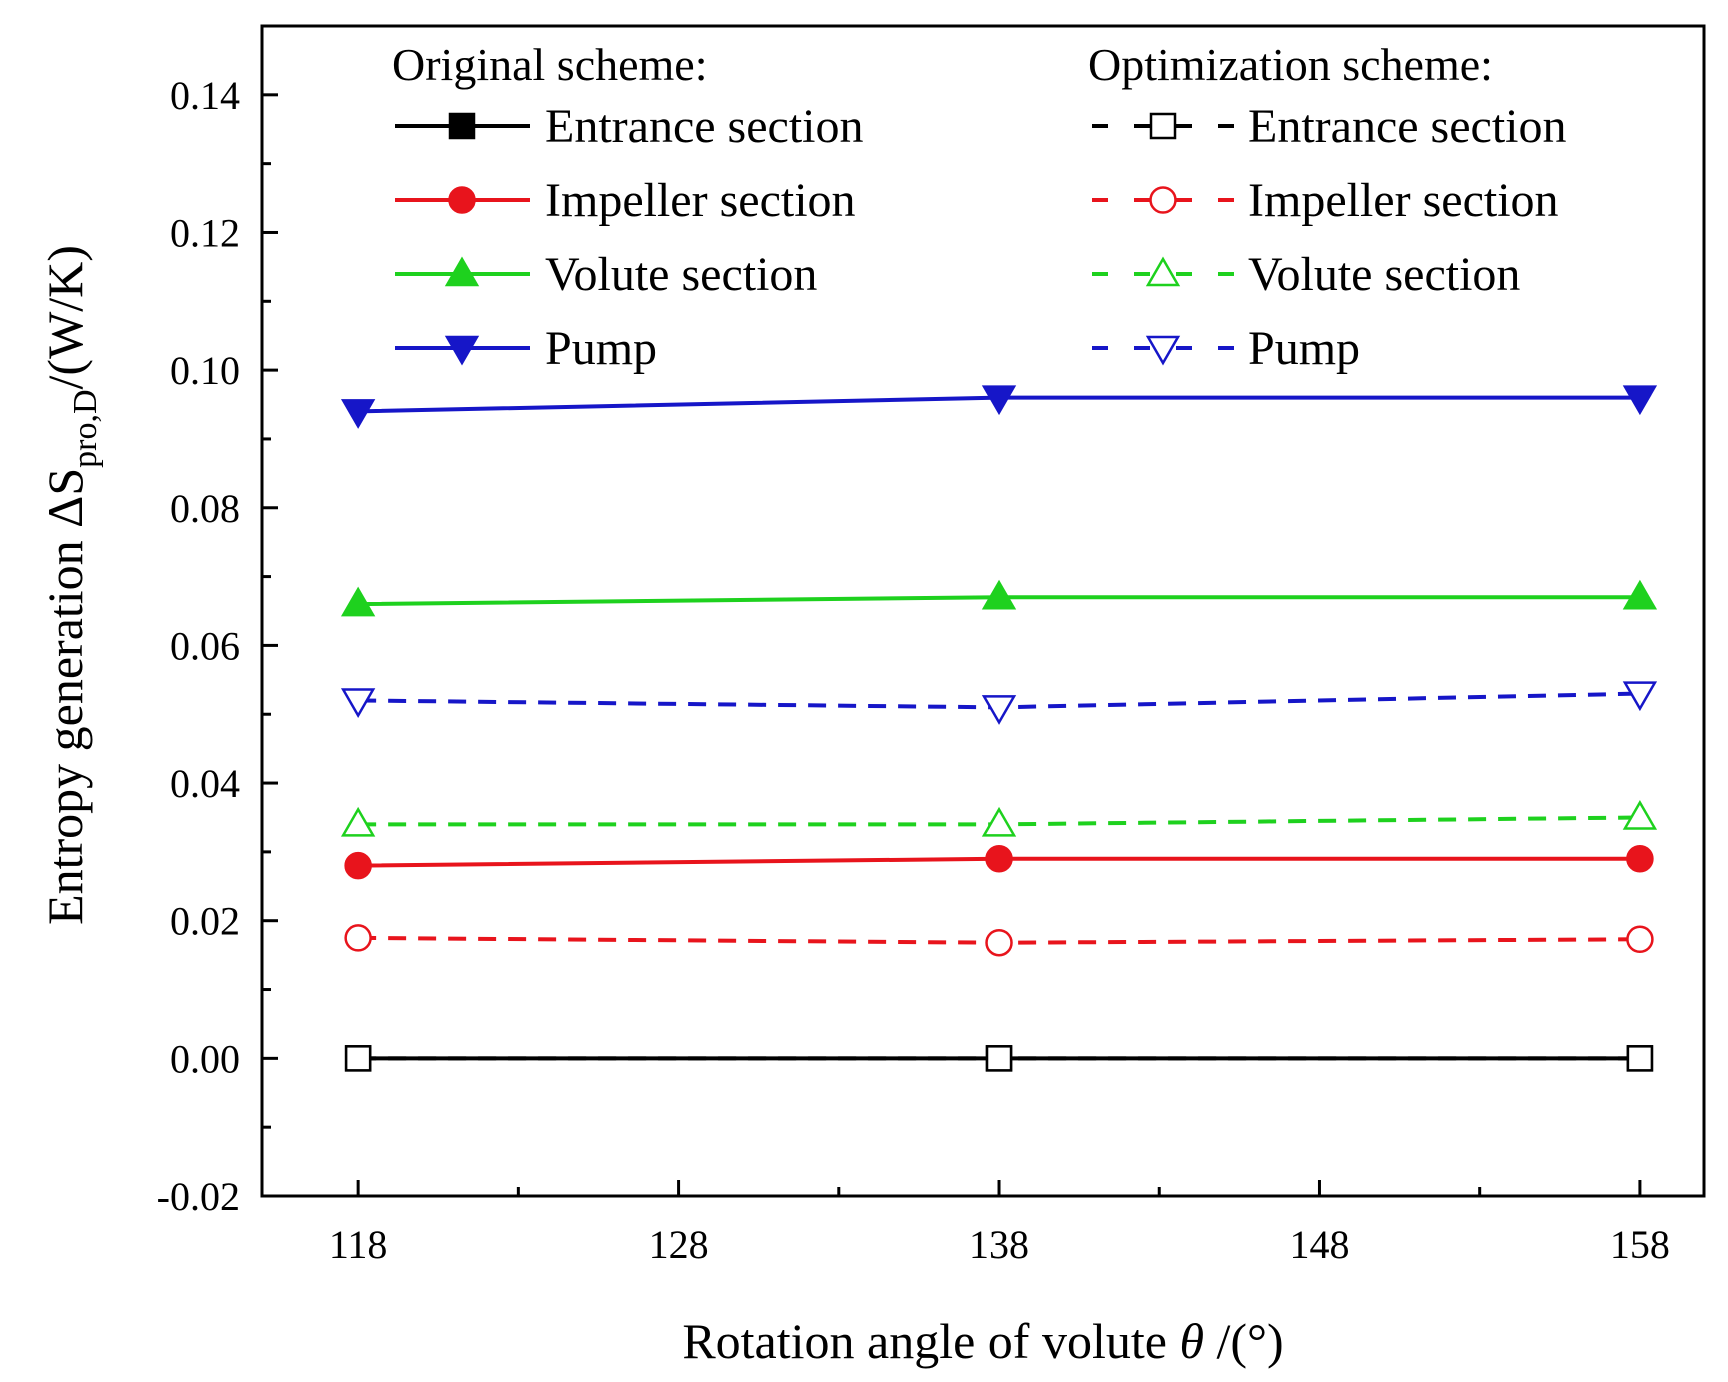 The height and width of the screenshot is (1382, 1728). I want to click on legend-marker-original-entrance-section, so click(462, 126).